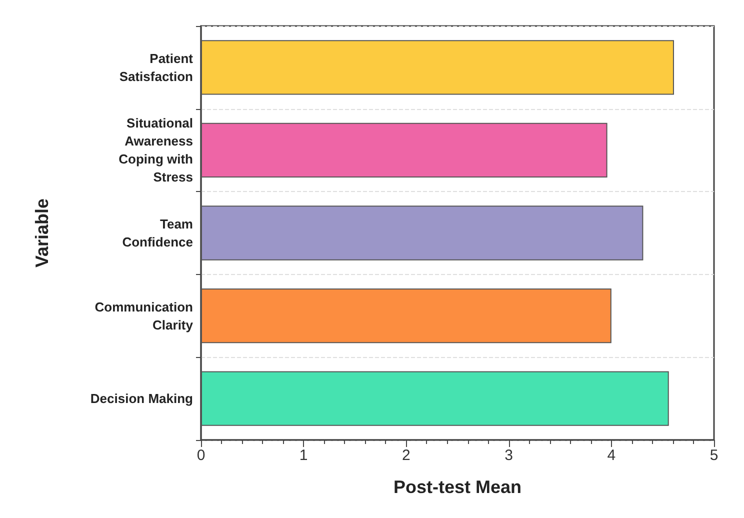  What do you see at coordinates (406, 455) in the screenshot?
I see `x-tick-label: 2` at bounding box center [406, 455].